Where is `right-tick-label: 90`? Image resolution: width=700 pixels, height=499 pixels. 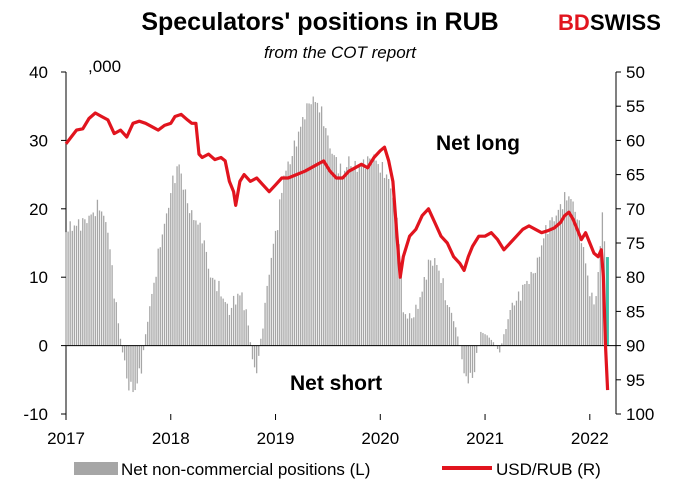
right-tick-label: 90 is located at coordinates (635, 346).